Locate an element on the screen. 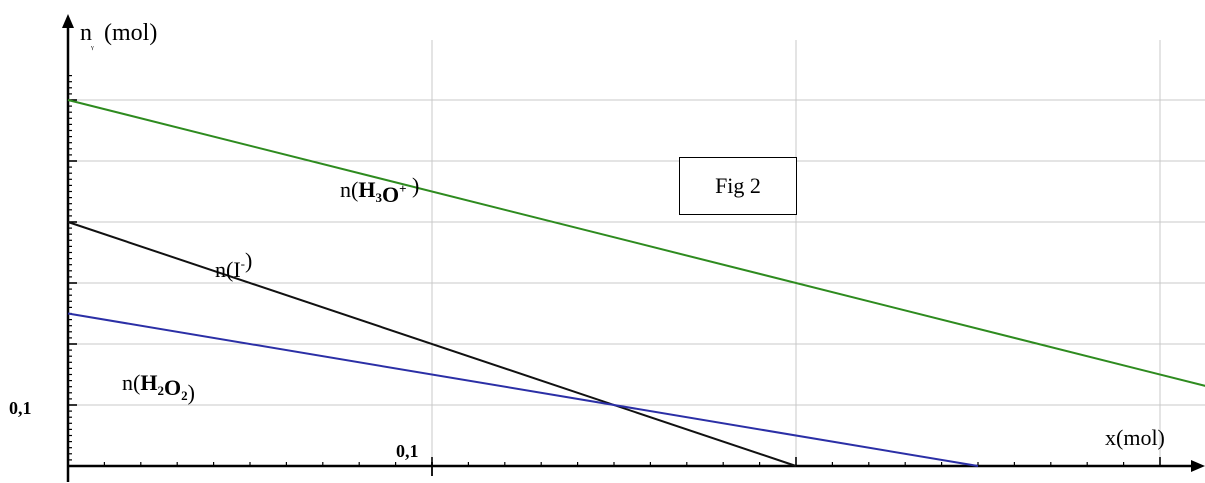  x-axis-label: x(mol) is located at coordinates (1135, 437).